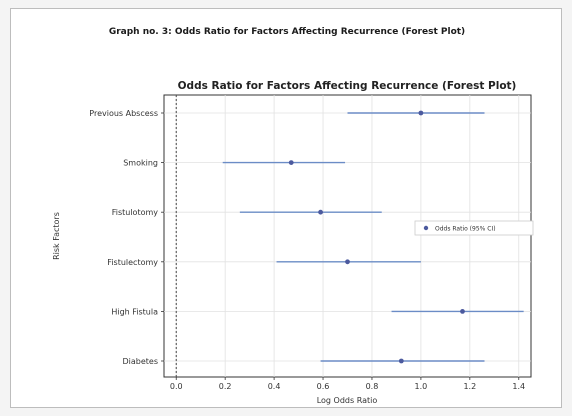 Image resolution: width=572 pixels, height=416 pixels. Describe the element at coordinates (56, 236) in the screenshot. I see `y-axis-label: Risk Factors` at that location.